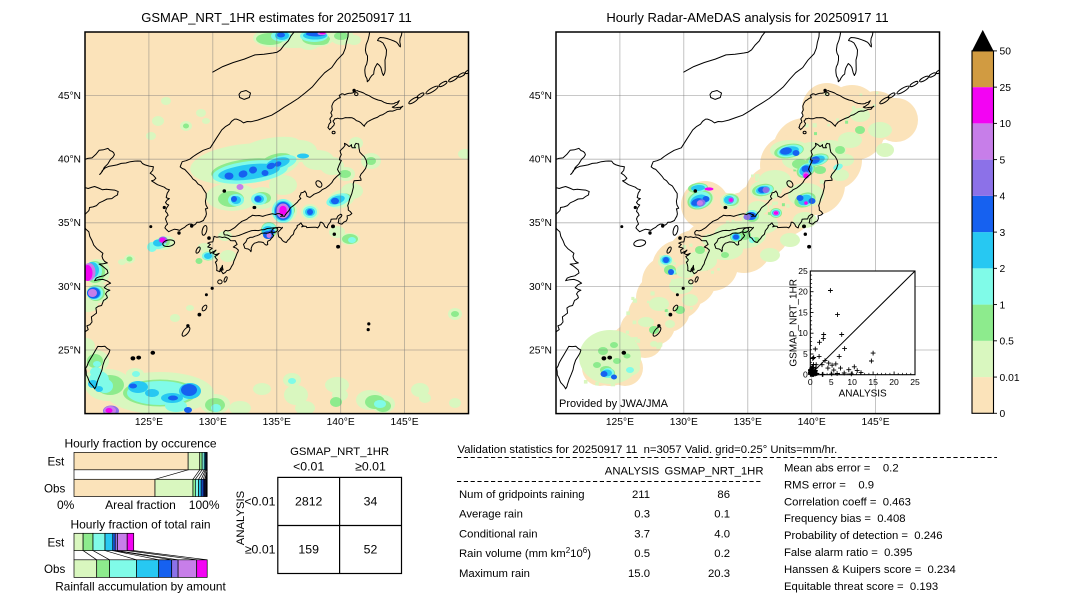  Describe the element at coordinates (841, 469) in the screenshot. I see `svg-text: Mean abs error = 0.2` at that location.